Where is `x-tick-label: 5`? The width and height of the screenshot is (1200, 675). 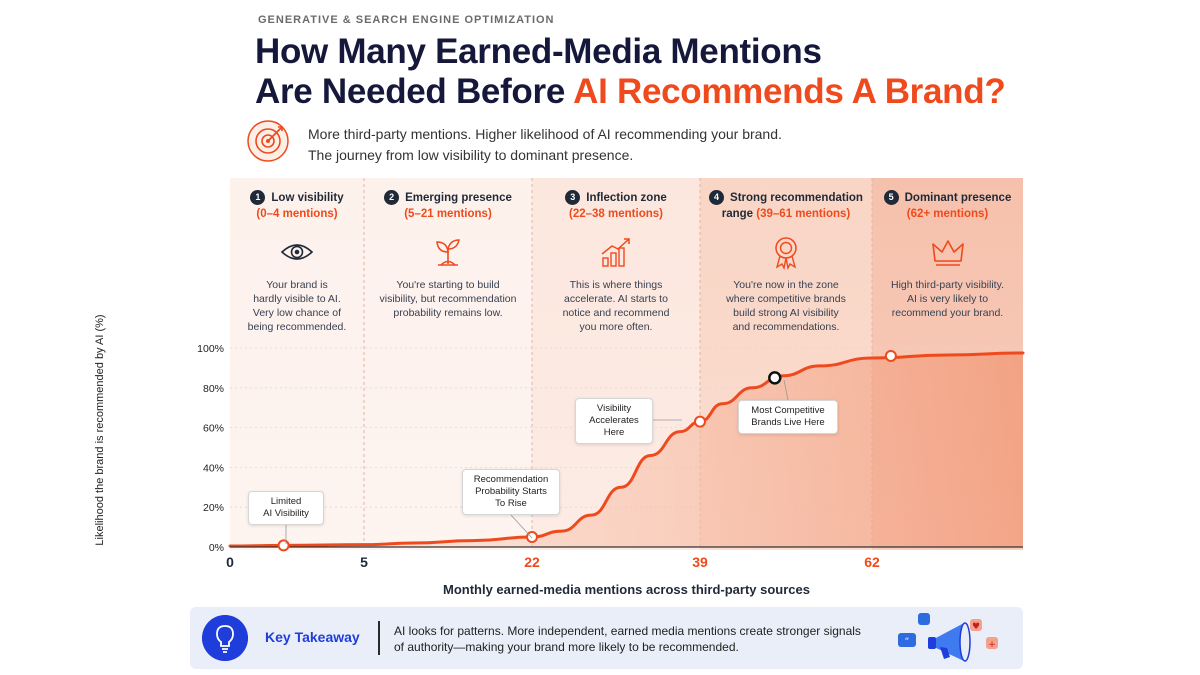 x-tick-label: 5 is located at coordinates (364, 562).